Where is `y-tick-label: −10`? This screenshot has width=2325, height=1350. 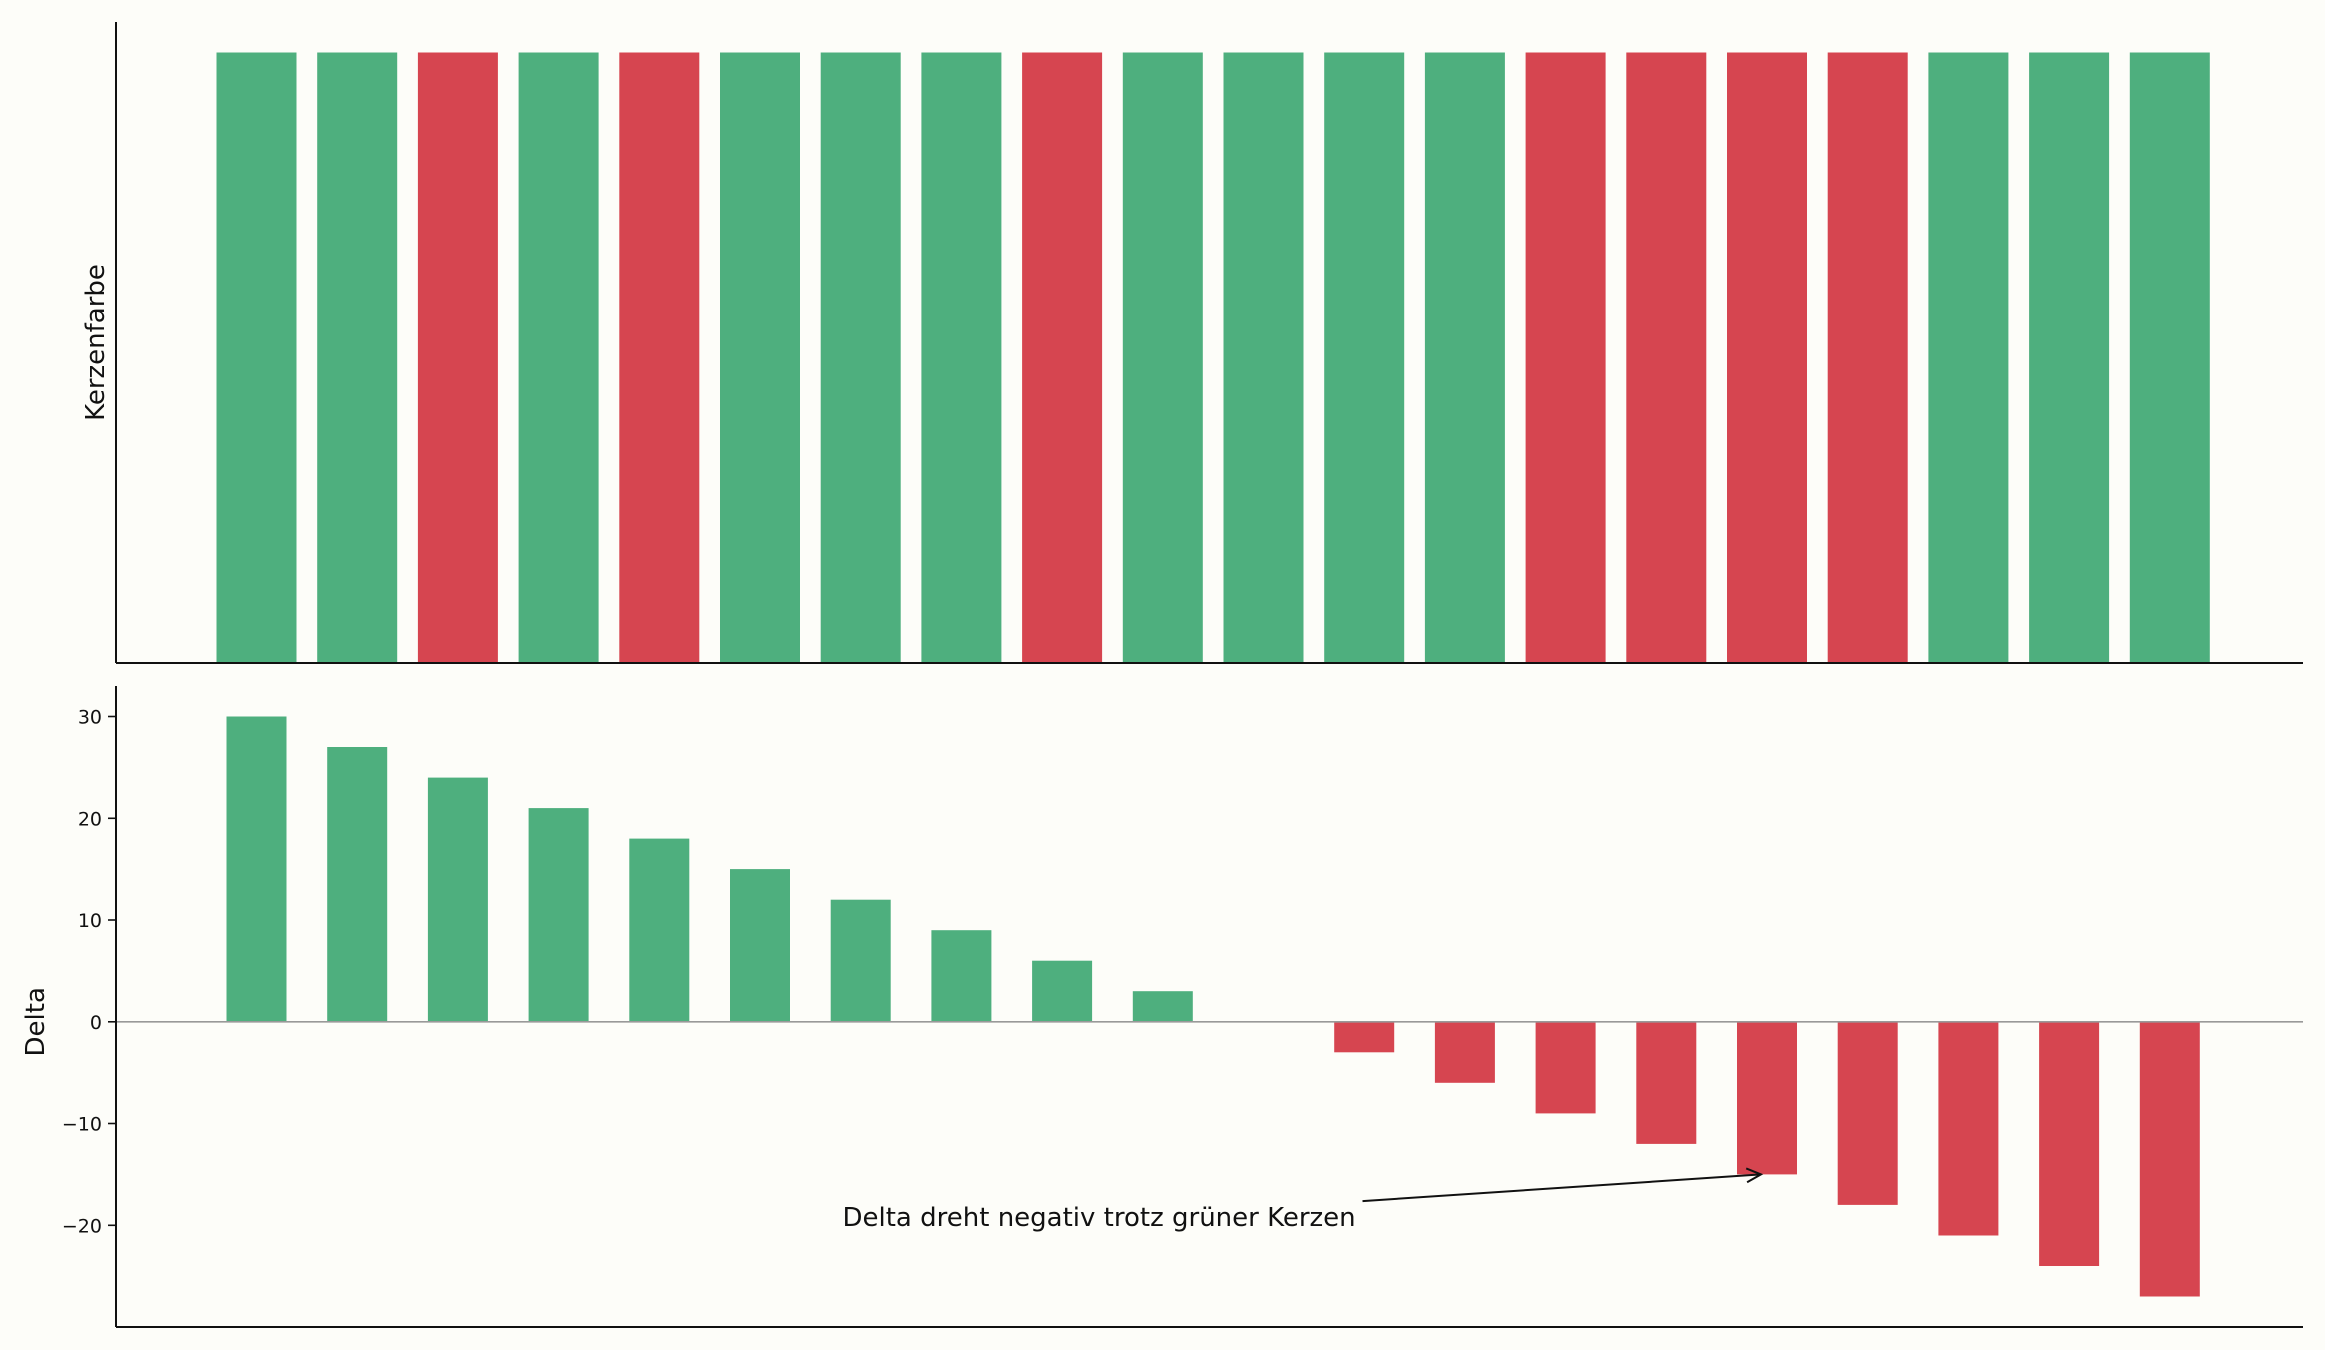 y-tick-label: −10 is located at coordinates (82, 1125).